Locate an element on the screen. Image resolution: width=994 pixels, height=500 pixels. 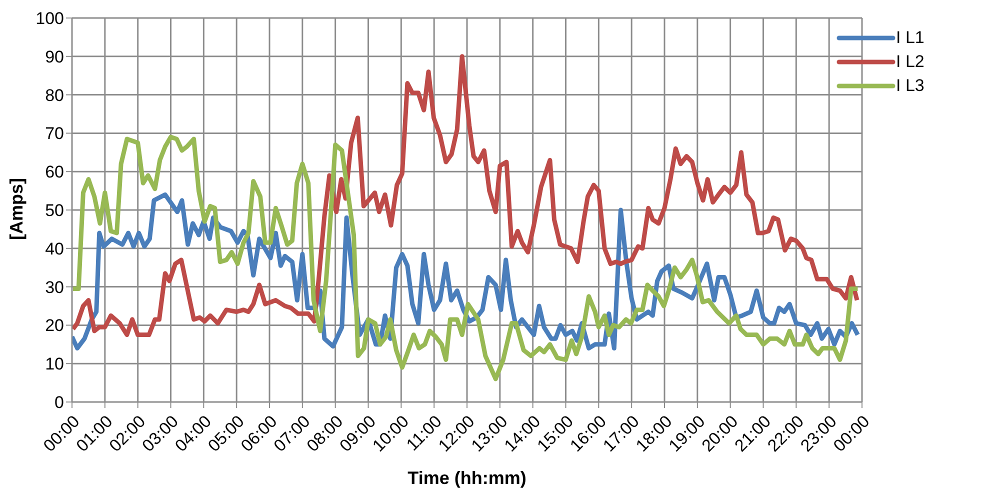
y-axis-title: [Amps] is located at coordinates (16, 209).